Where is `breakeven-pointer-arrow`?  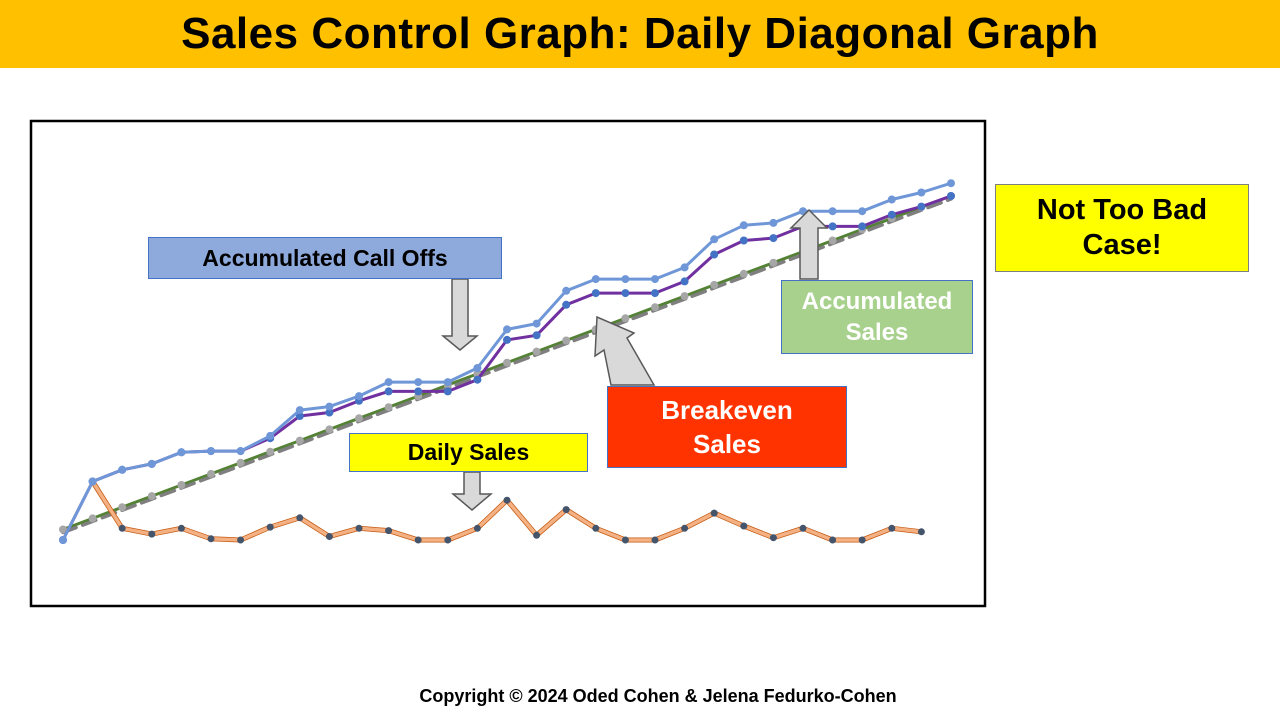 breakeven-pointer-arrow is located at coordinates (625, 350).